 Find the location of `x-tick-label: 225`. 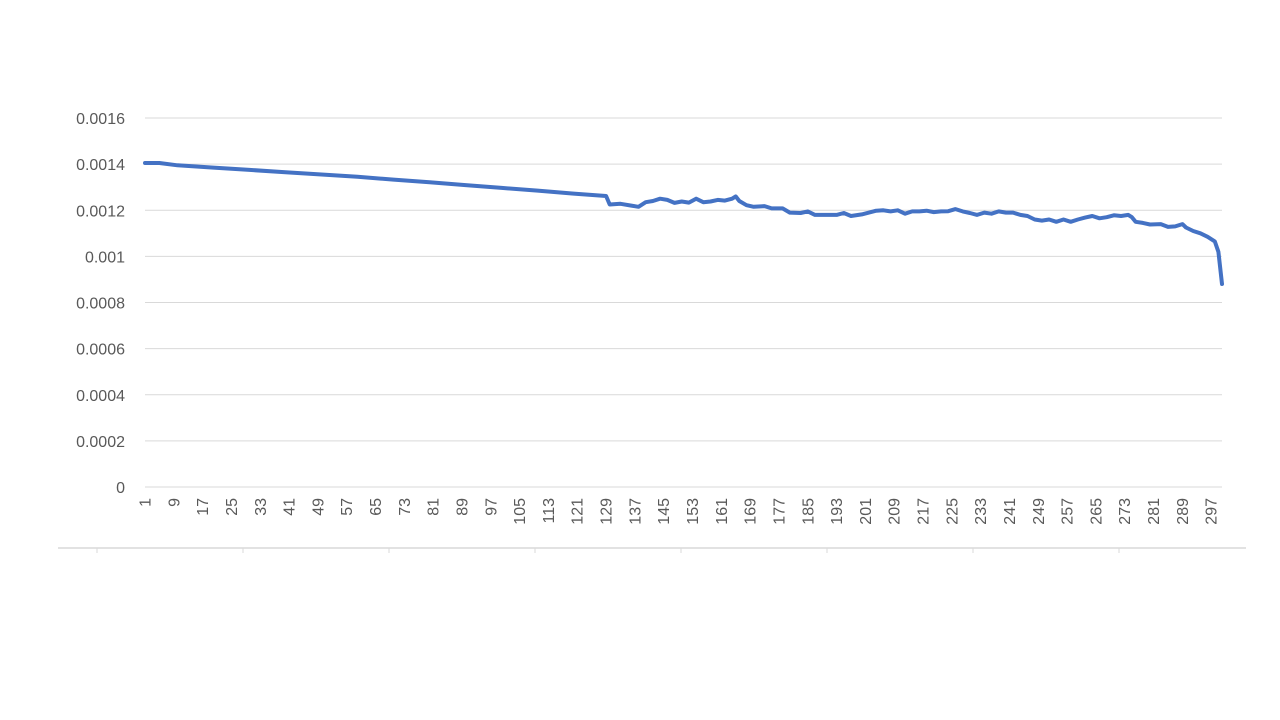

x-tick-label: 225 is located at coordinates (952, 511).